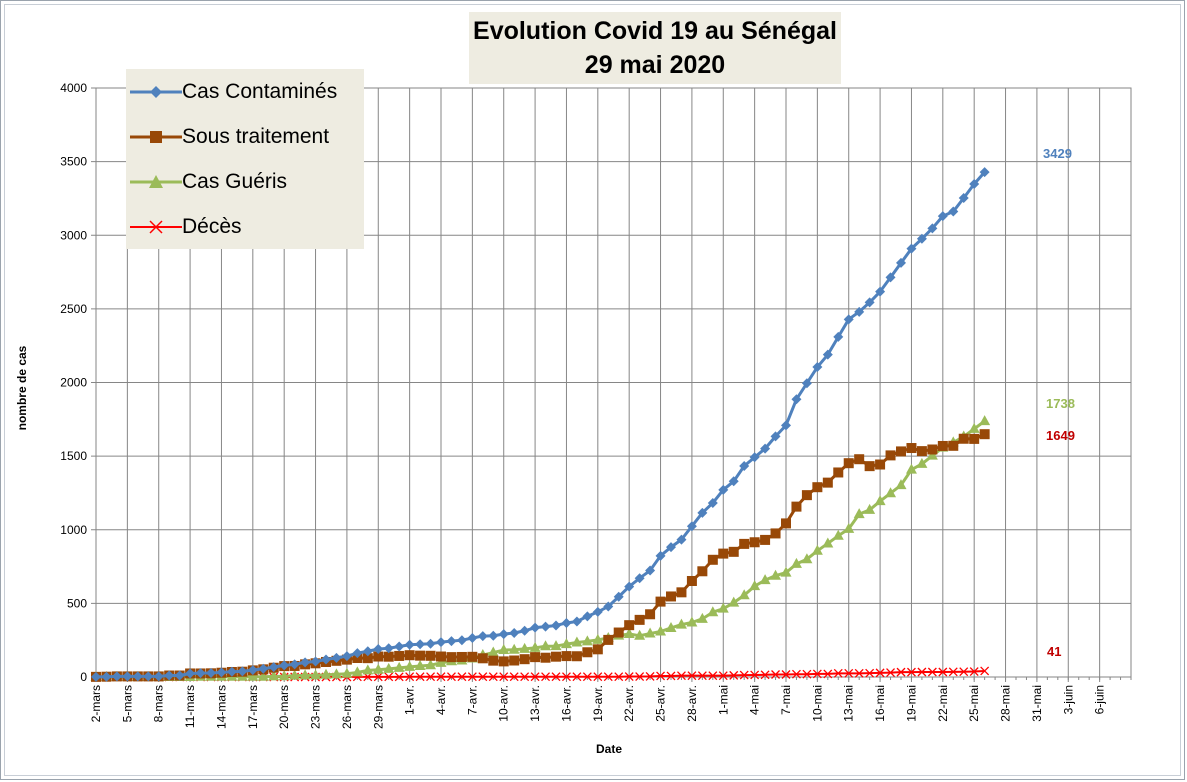  Describe the element at coordinates (1037, 703) in the screenshot. I see `x-tick-label: 31-mai` at that location.